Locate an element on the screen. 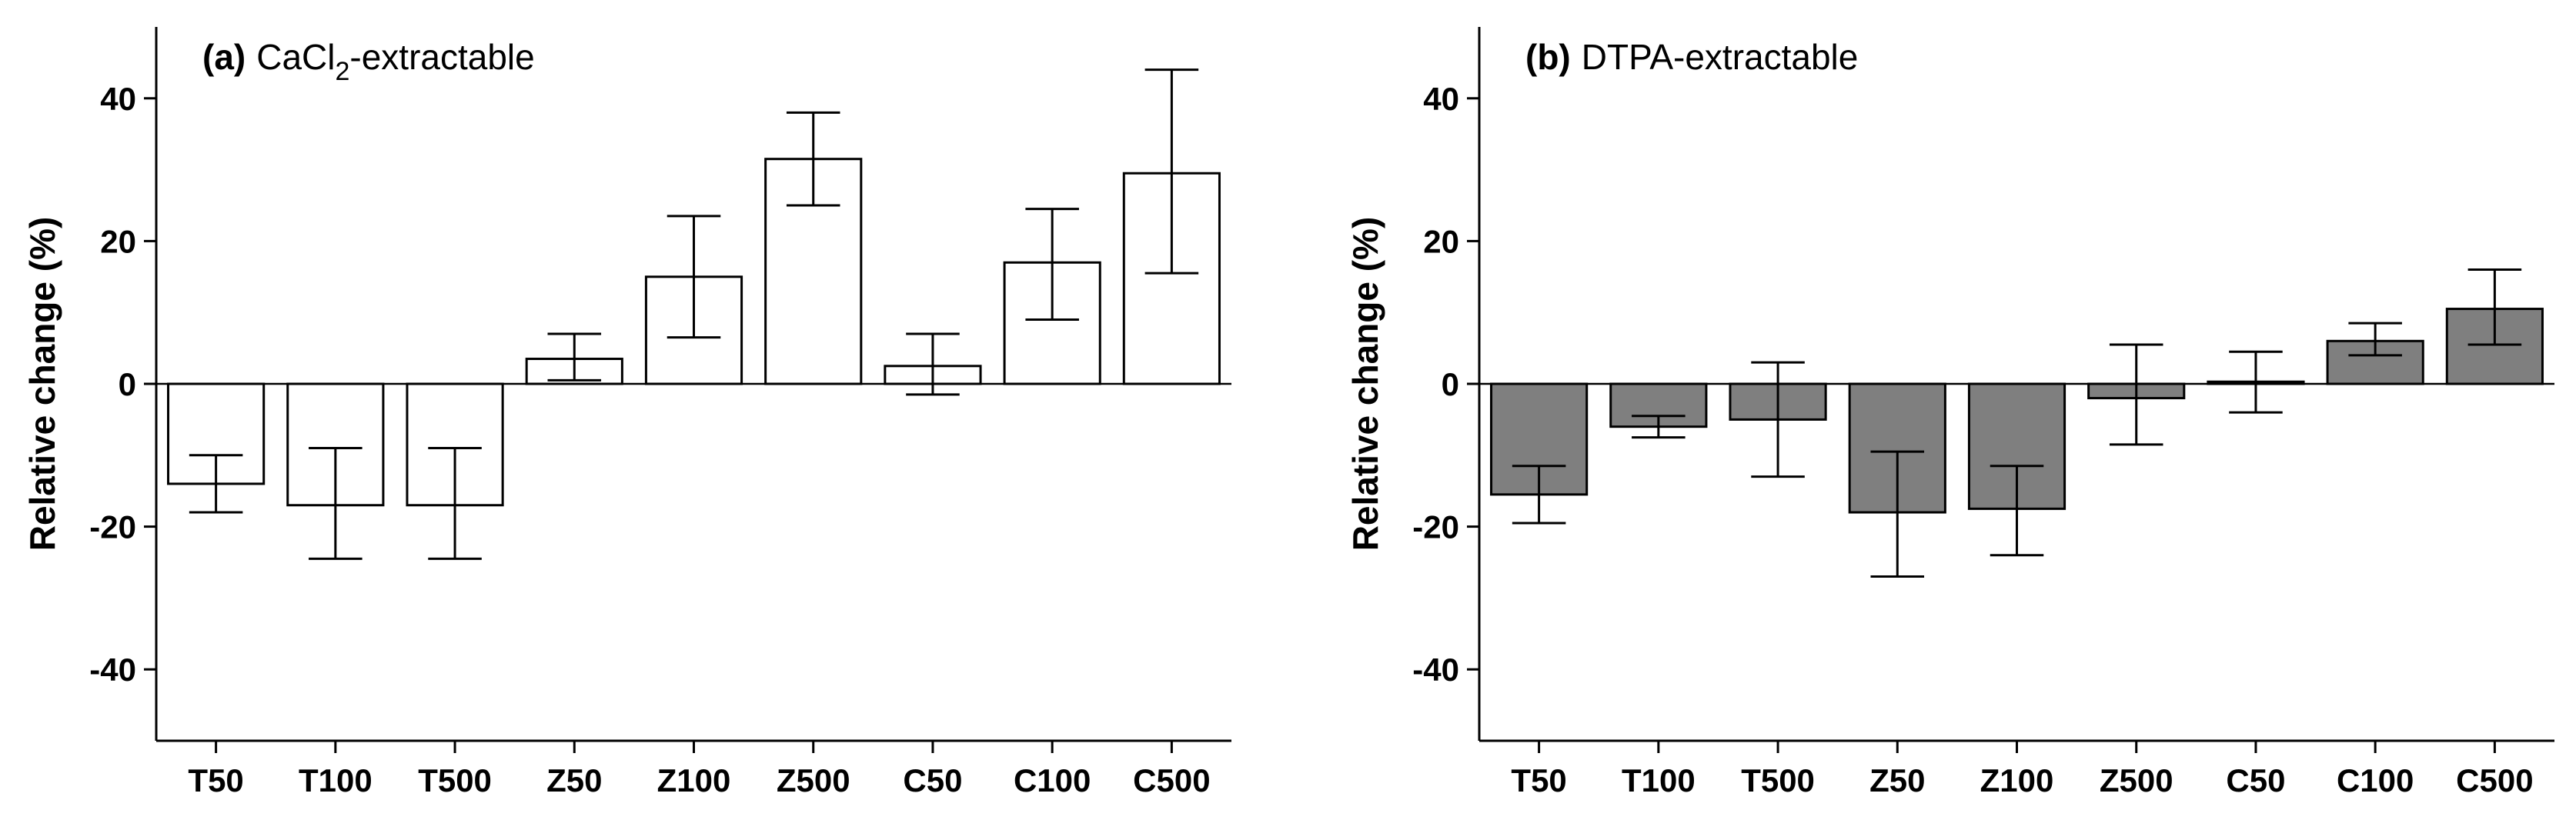 This screenshot has width=2576, height=840. panel-title: (b) DTPA-extractable is located at coordinates (1692, 57).